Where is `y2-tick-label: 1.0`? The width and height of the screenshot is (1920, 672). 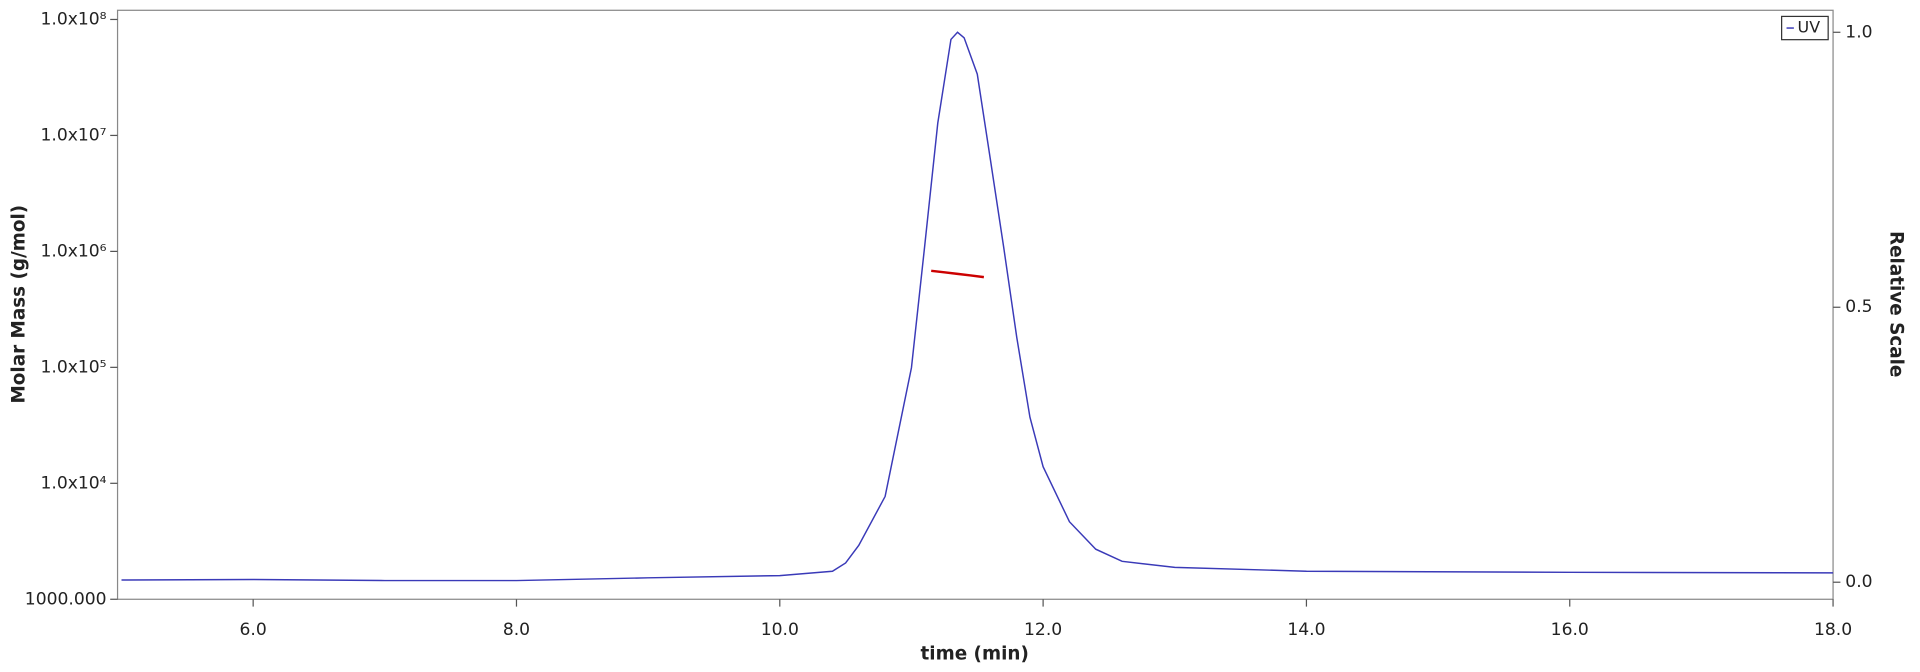 y2-tick-label: 1.0 is located at coordinates (1858, 32).